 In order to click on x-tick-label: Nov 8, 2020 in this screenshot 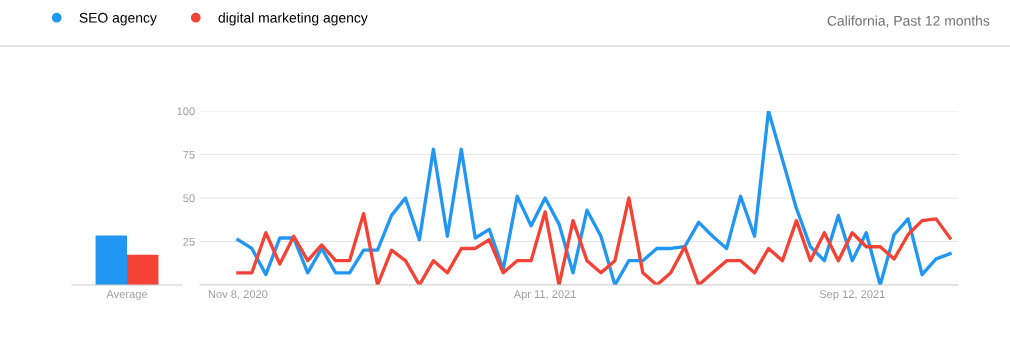, I will do `click(238, 295)`.